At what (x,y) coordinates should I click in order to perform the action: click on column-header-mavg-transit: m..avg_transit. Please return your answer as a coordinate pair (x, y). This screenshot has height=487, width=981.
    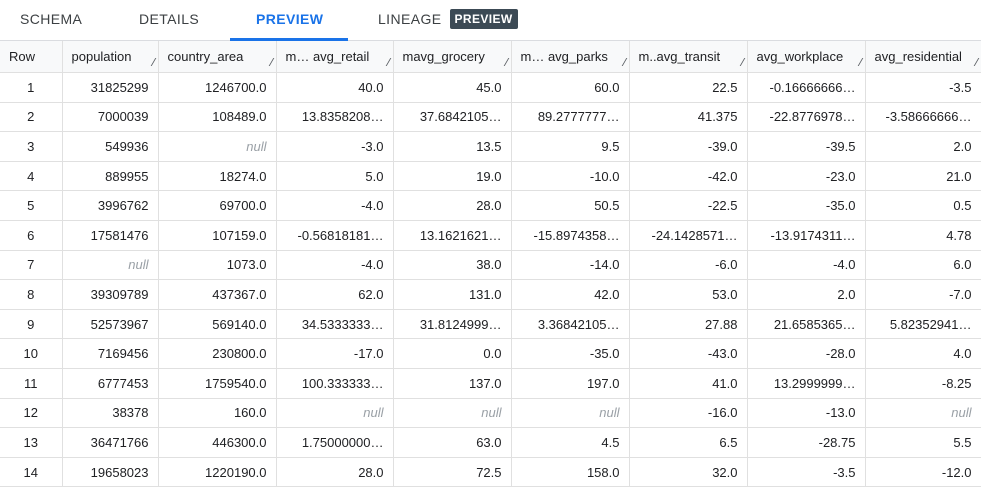
    Looking at the image, I should click on (688, 57).